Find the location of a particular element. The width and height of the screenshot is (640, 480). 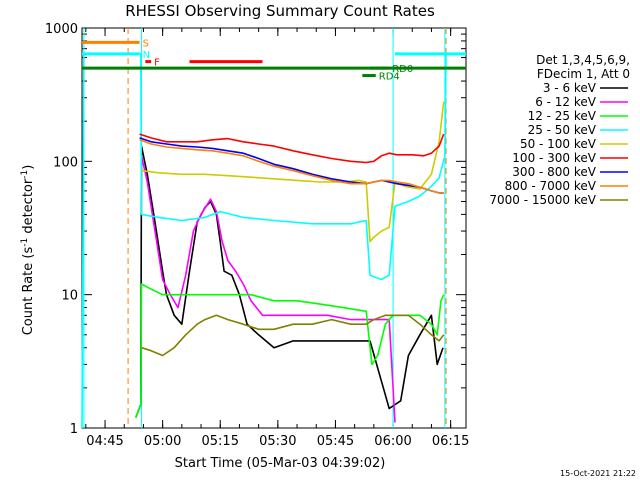

legend-header: FDecim 1, Att 0 is located at coordinates (583, 74).